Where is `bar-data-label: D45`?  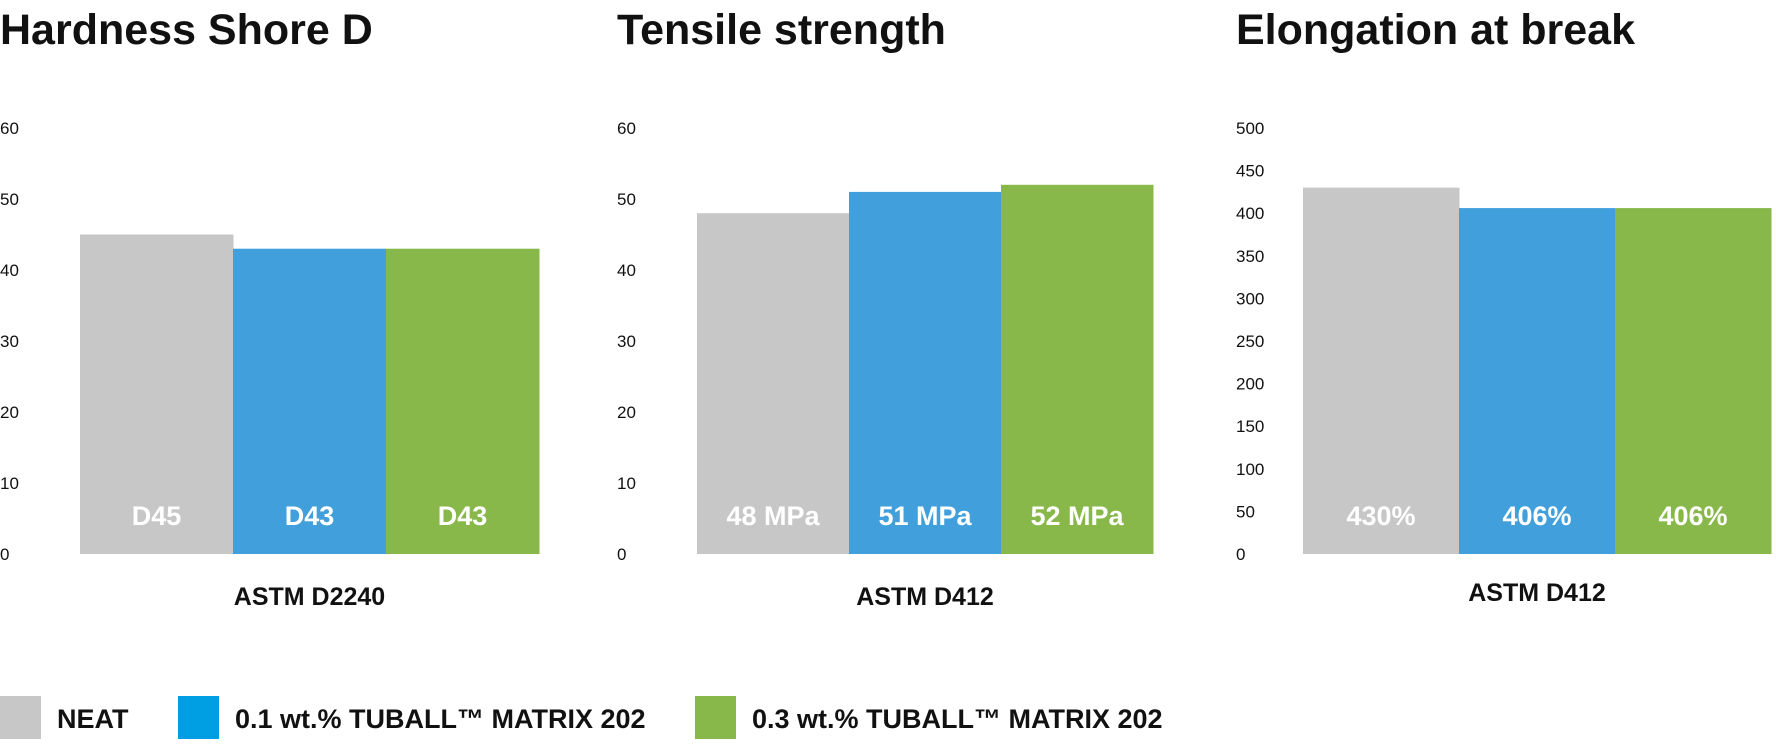 bar-data-label: D45 is located at coordinates (157, 516).